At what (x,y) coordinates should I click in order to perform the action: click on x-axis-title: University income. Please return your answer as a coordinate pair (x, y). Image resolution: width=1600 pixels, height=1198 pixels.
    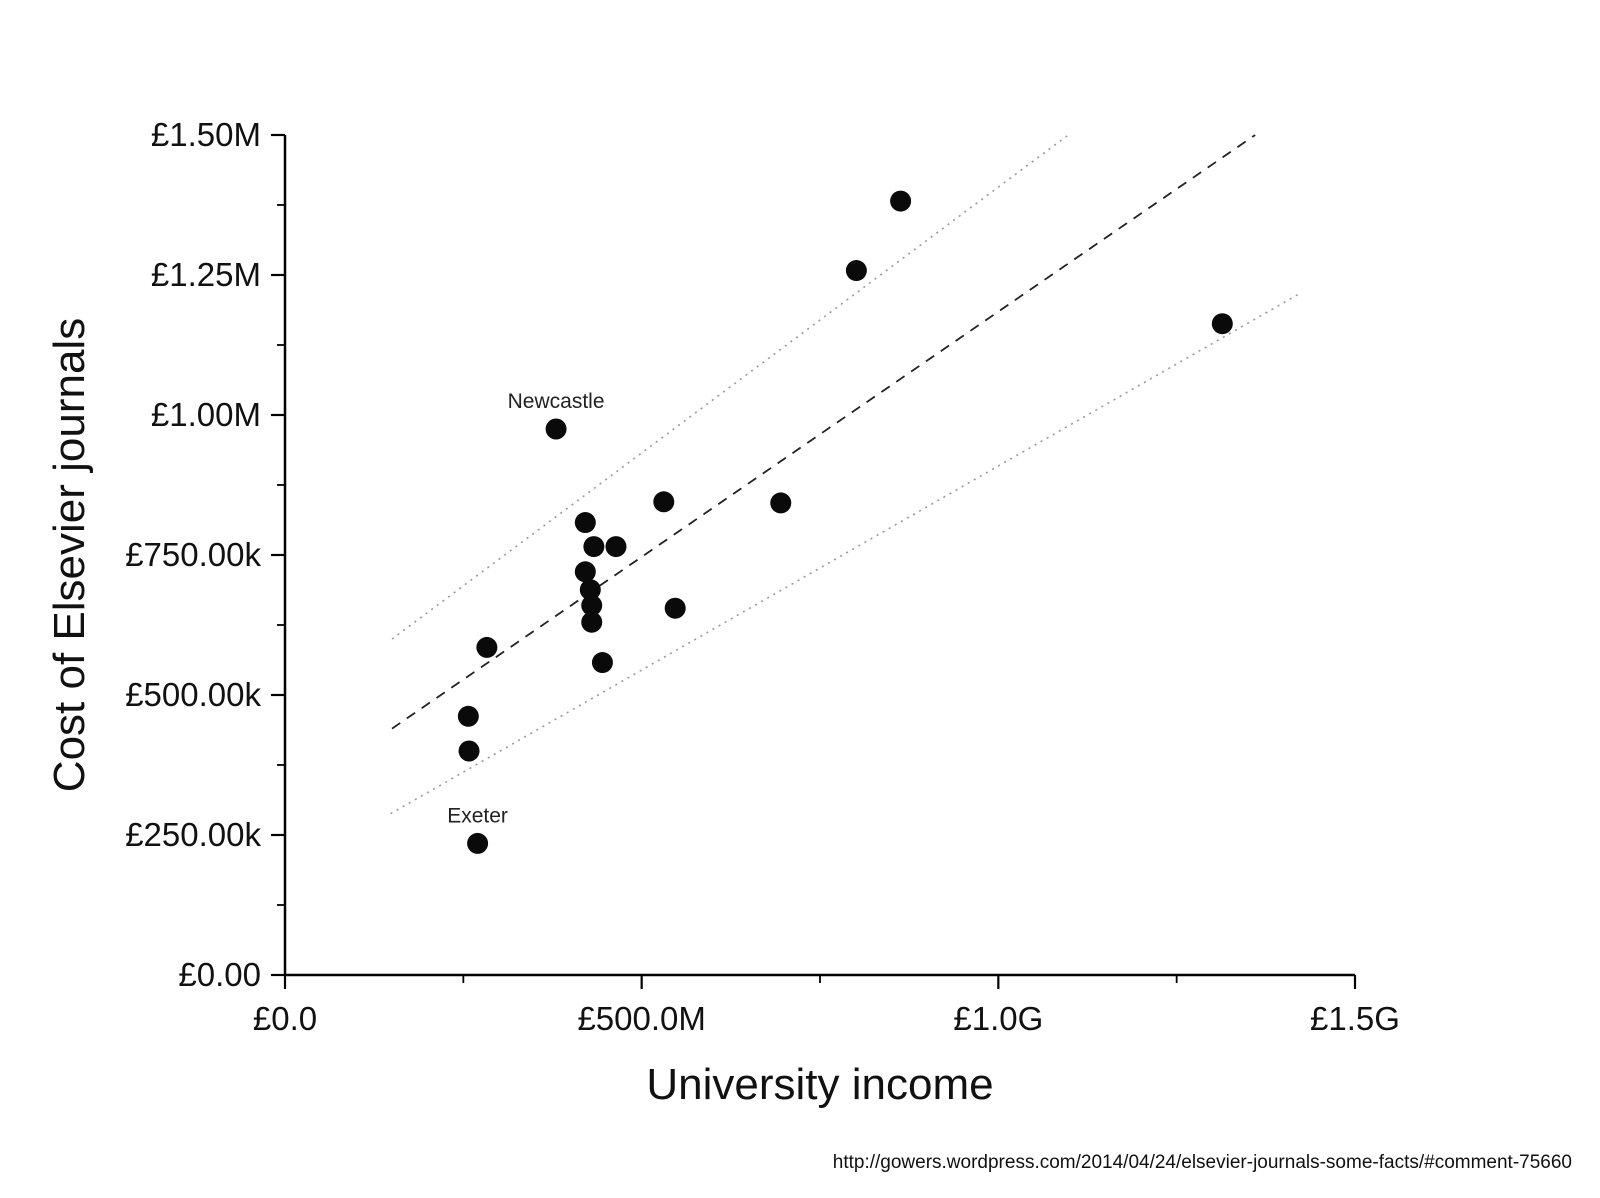
    Looking at the image, I should click on (820, 1084).